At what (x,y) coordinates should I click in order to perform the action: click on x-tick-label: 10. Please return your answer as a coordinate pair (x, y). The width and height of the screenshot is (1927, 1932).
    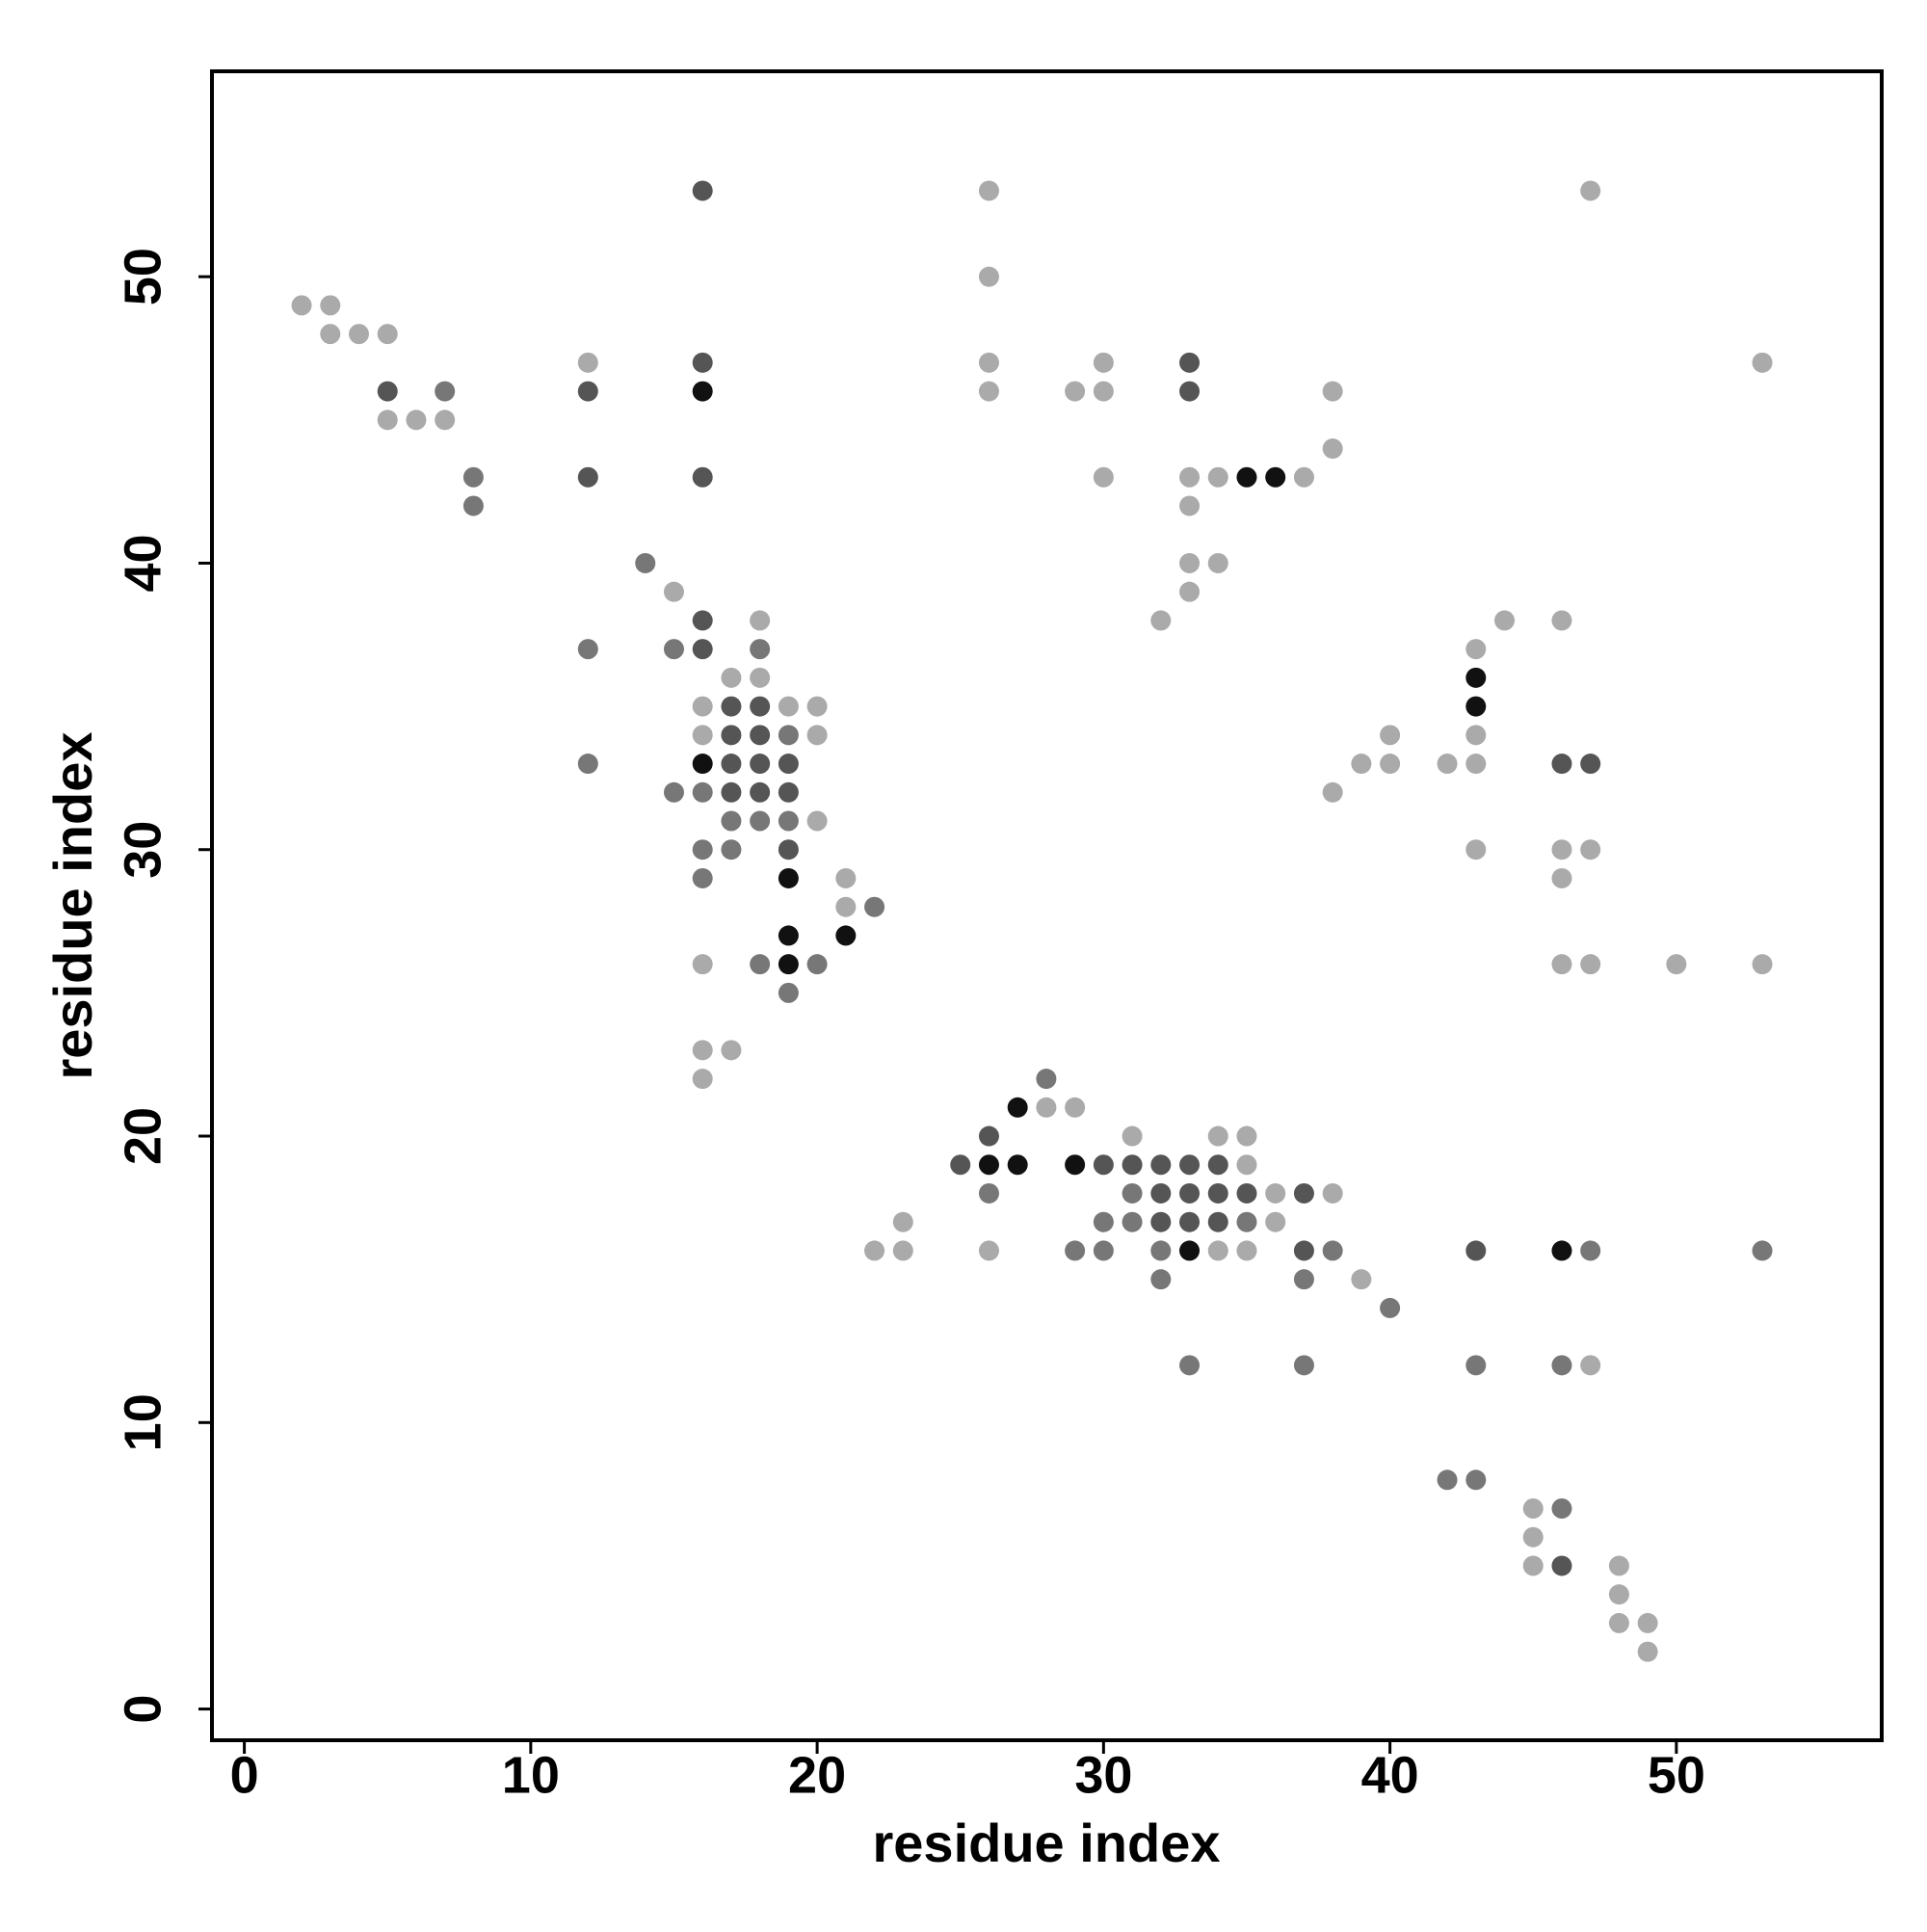
    Looking at the image, I should click on (531, 1775).